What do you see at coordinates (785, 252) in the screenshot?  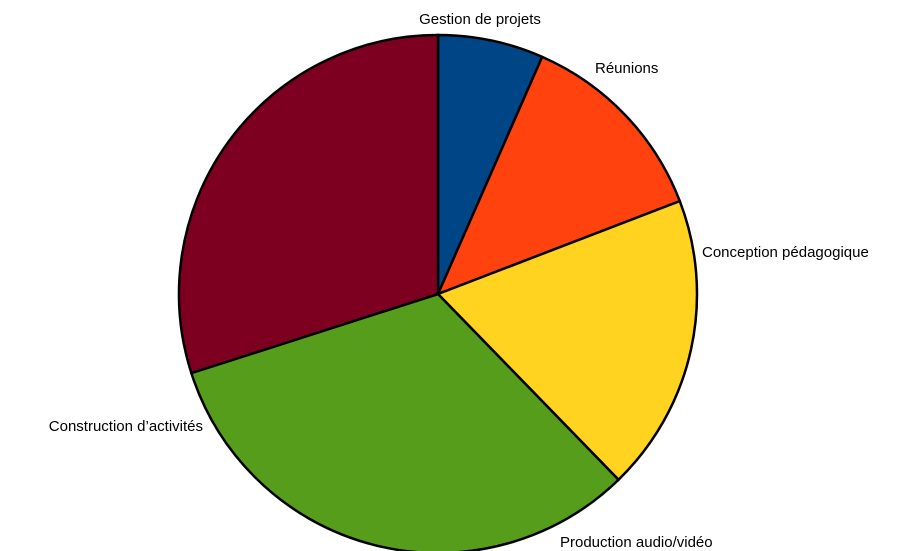 I see `slice-label-3: Conception pédagogique` at bounding box center [785, 252].